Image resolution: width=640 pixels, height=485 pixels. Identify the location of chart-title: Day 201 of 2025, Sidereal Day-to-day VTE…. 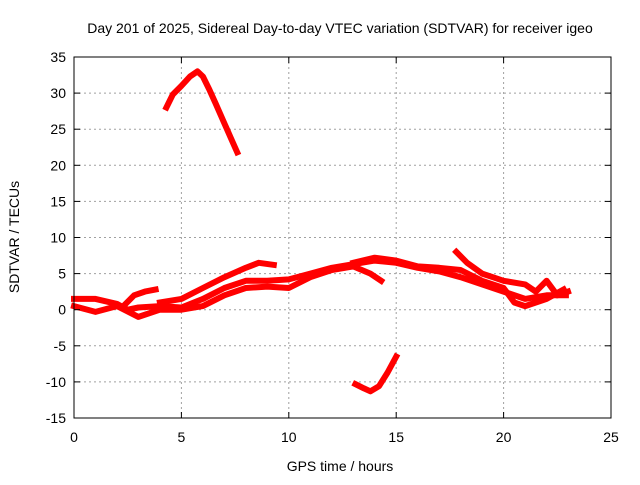
(340, 28).